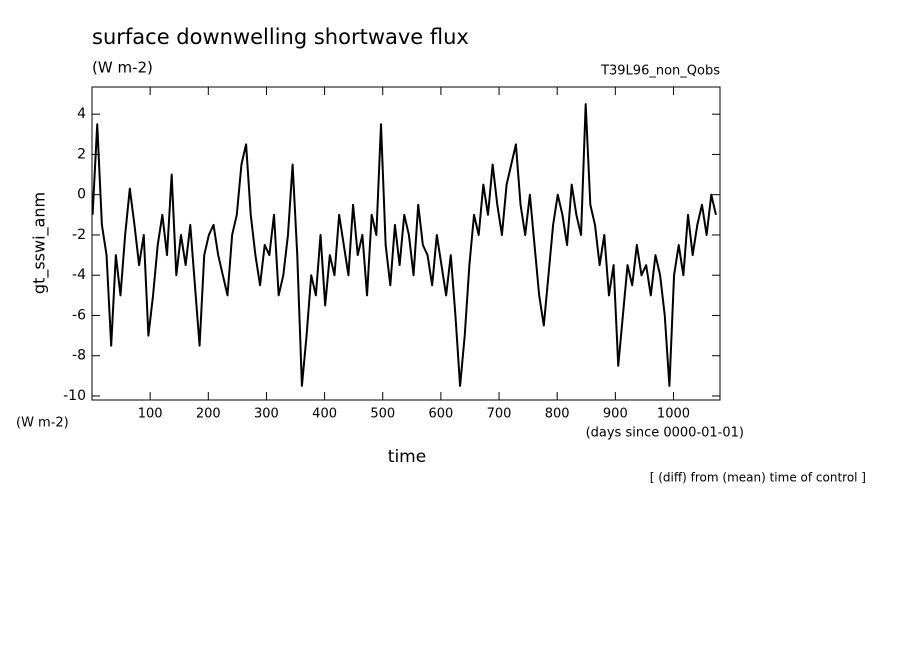  Describe the element at coordinates (40, 243) in the screenshot. I see `y-axis-label: gt_sswi_anm` at that location.